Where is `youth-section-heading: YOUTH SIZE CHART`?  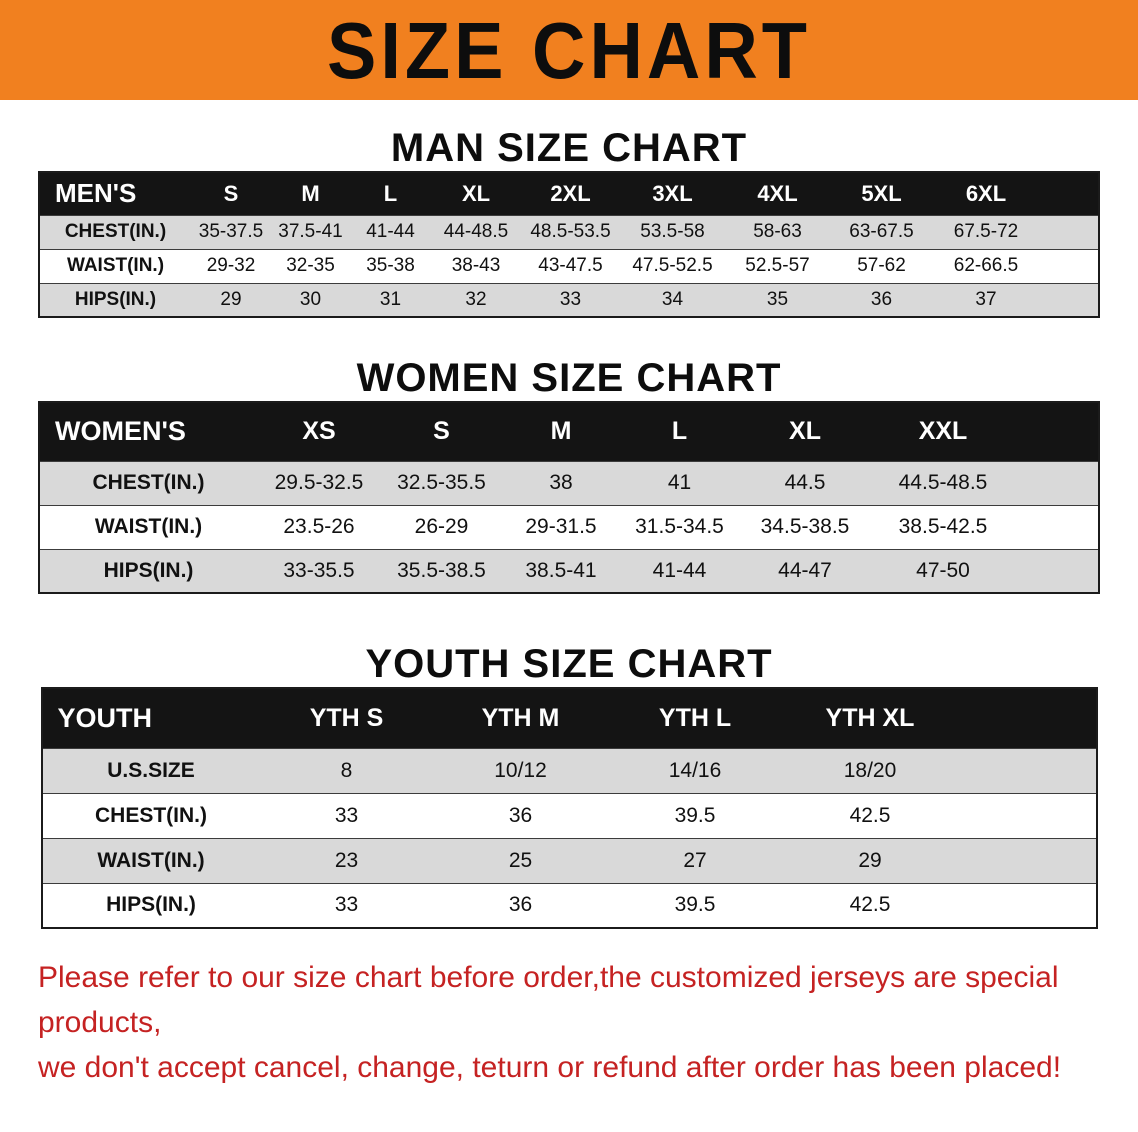
youth-section-heading: YOUTH SIZE CHART is located at coordinates (569, 664).